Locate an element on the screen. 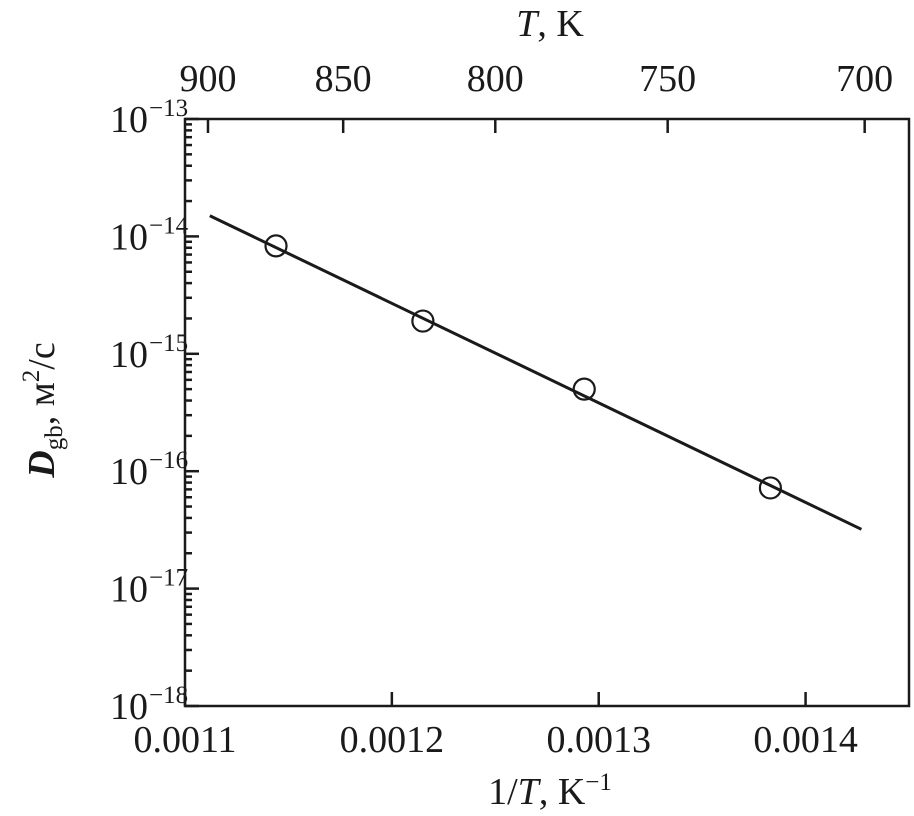  top-tick-label: 850 is located at coordinates (343, 79).